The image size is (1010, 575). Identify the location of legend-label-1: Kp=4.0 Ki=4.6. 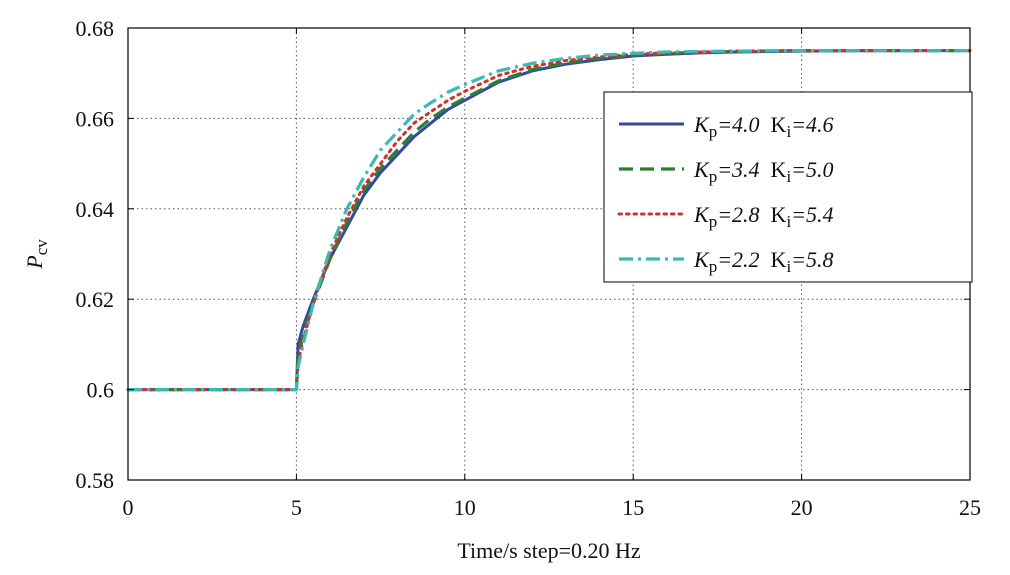
(763, 126).